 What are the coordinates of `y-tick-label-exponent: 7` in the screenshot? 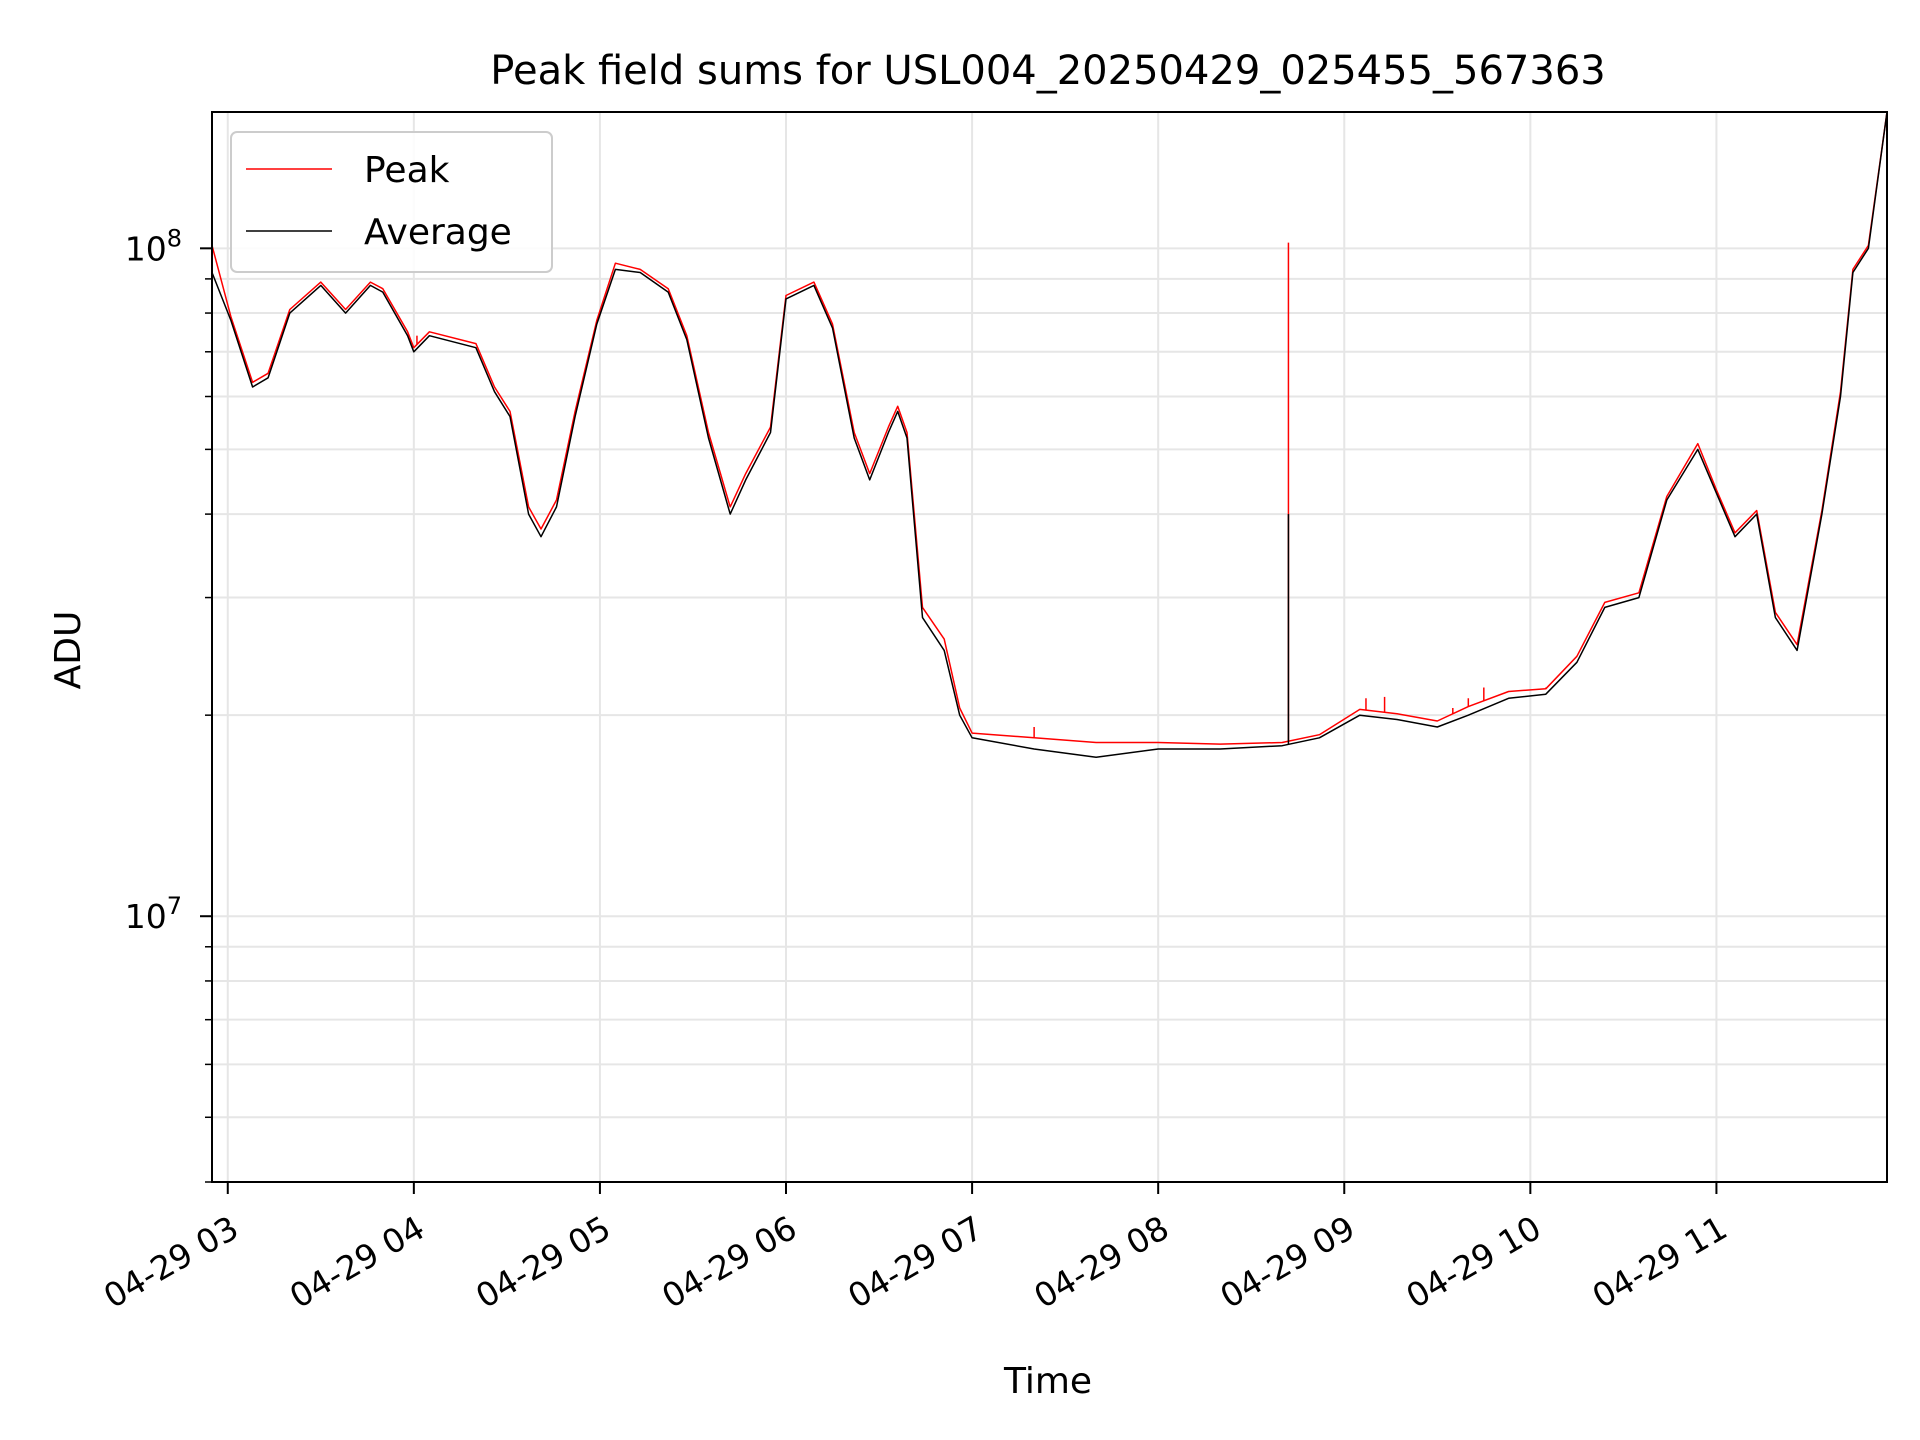 It's located at (174, 906).